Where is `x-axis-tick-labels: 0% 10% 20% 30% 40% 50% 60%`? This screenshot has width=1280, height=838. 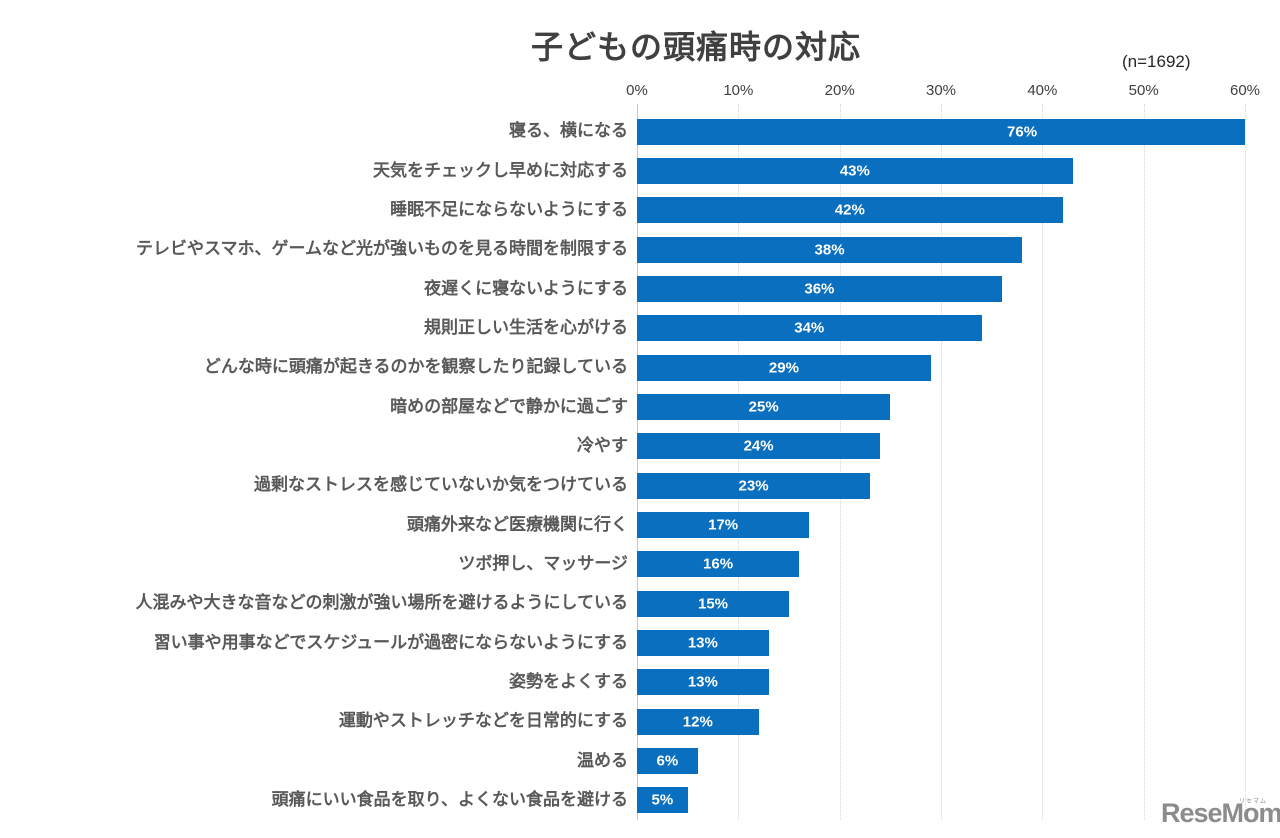 x-axis-tick-labels: 0% 10% 20% 30% 40% 50% 60% is located at coordinates (943, 91).